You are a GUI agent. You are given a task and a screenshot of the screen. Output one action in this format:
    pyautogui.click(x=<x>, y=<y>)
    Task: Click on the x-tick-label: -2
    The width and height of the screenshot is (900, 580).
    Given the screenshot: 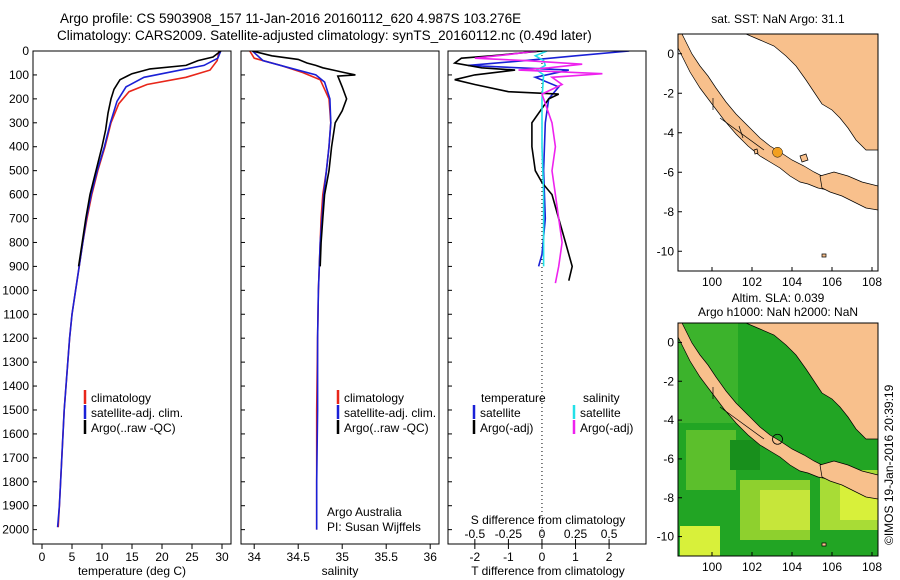 What is the action you would take?
    pyautogui.click(x=475, y=557)
    